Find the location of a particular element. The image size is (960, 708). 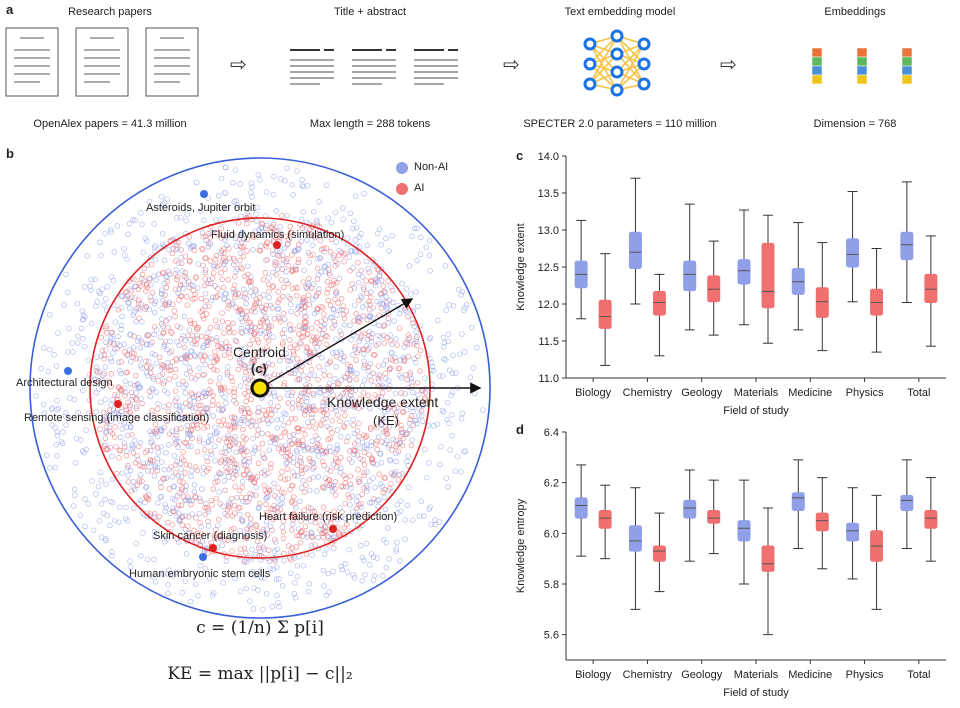

stage-title-papers: Research papers is located at coordinates (110, 12).